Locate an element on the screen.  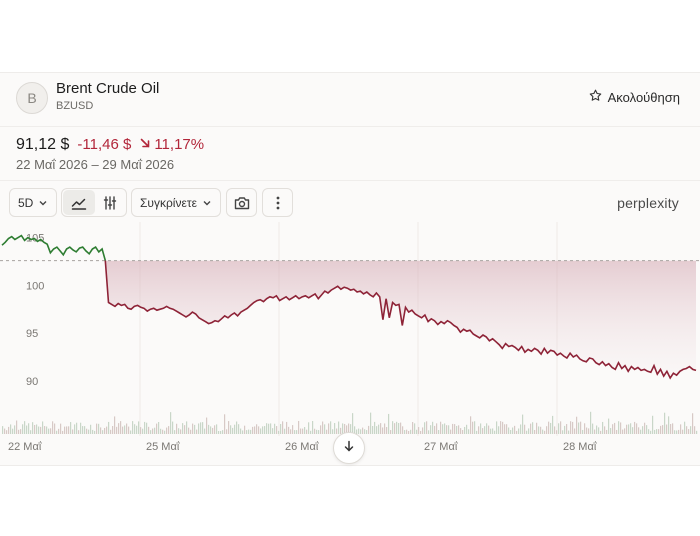
y-axis-tick-label: 95 is located at coordinates (32, 334).